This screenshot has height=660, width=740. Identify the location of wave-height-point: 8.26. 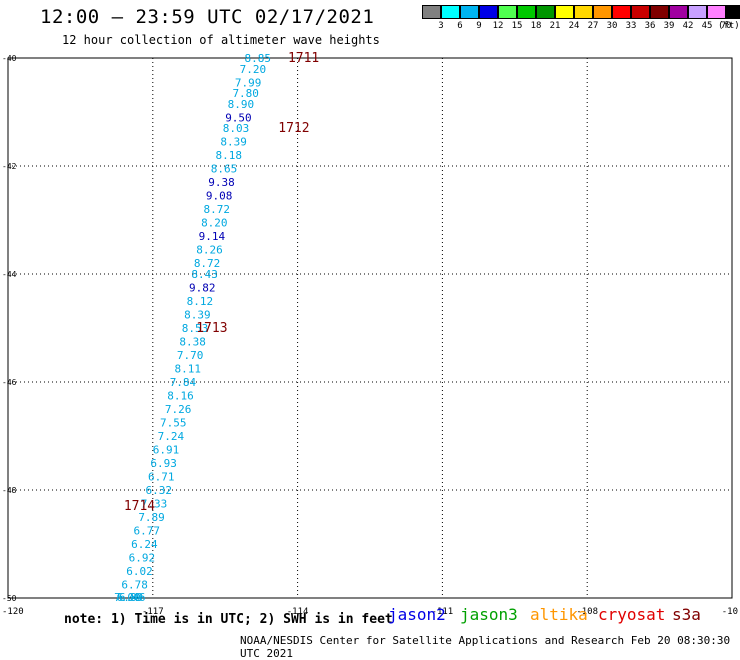
(209, 250).